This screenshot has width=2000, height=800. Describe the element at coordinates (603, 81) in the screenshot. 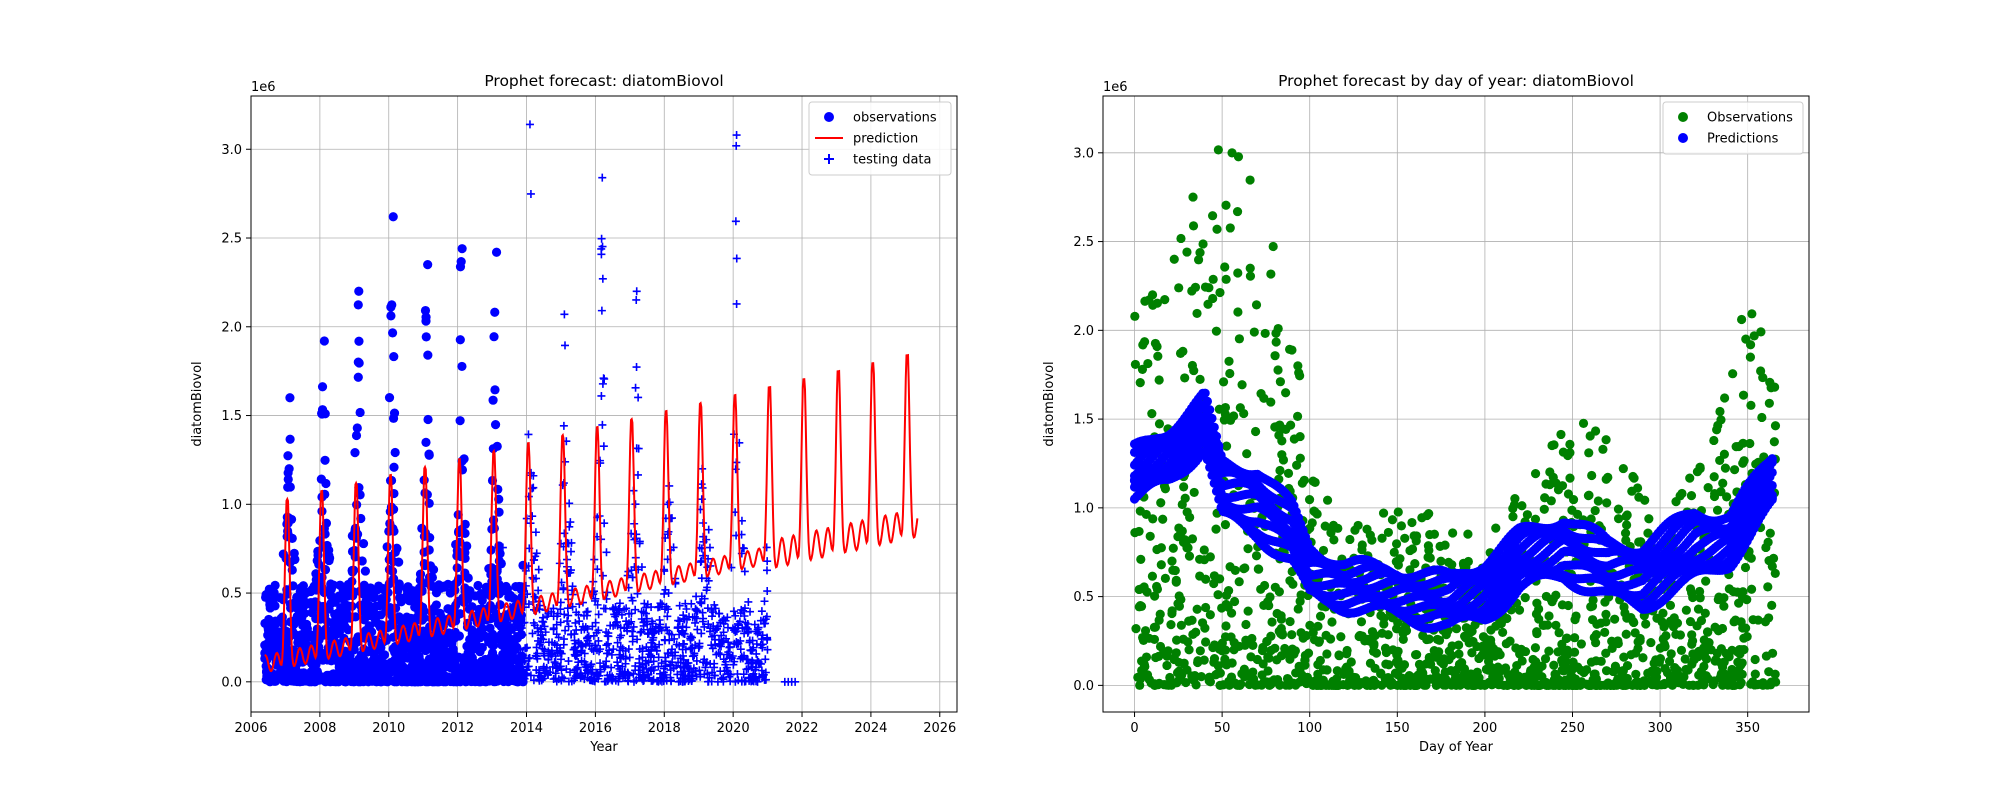

I see `chart-title: Prophet forecast: diatomBiovol` at that location.